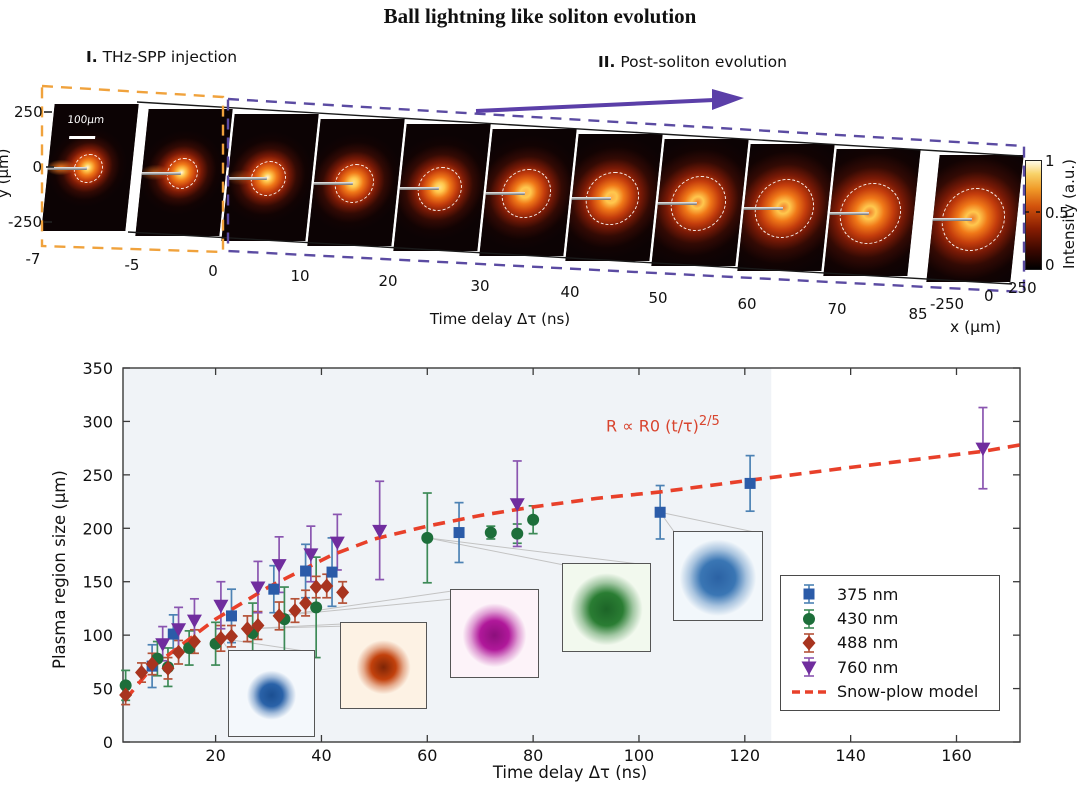 Image resolution: width=1080 pixels, height=792 pixels. I want to click on x-tick-label: 120, so click(745, 755).